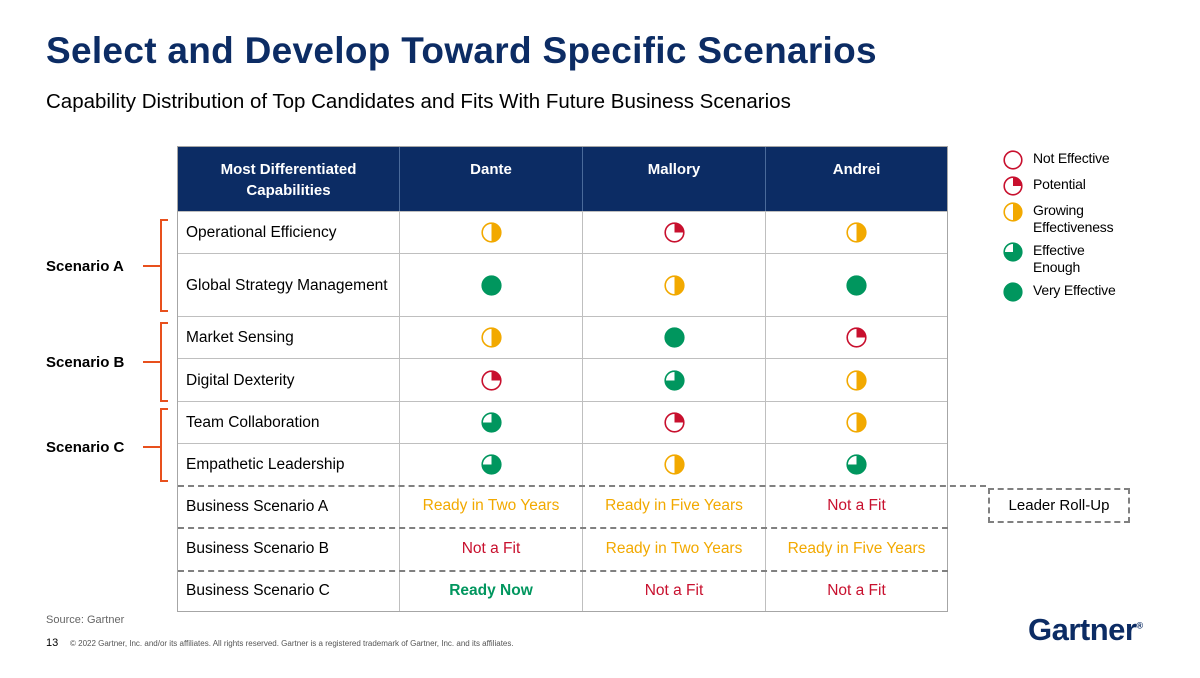 This screenshot has height=678, width=1200. Describe the element at coordinates (490, 590) in the screenshot. I see `readiness-cell: Ready Now` at that location.